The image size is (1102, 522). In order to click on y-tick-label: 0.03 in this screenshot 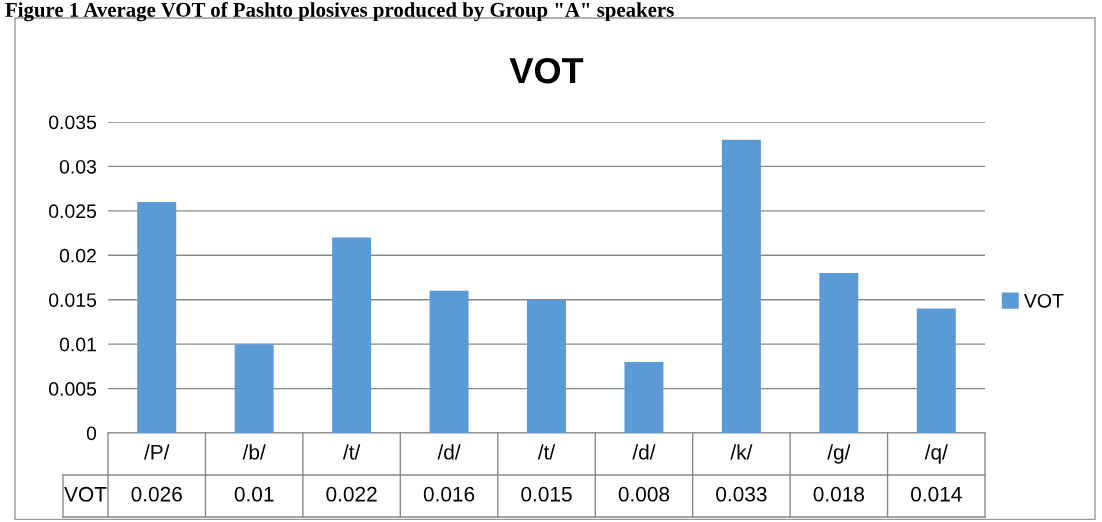, I will do `click(78, 166)`.